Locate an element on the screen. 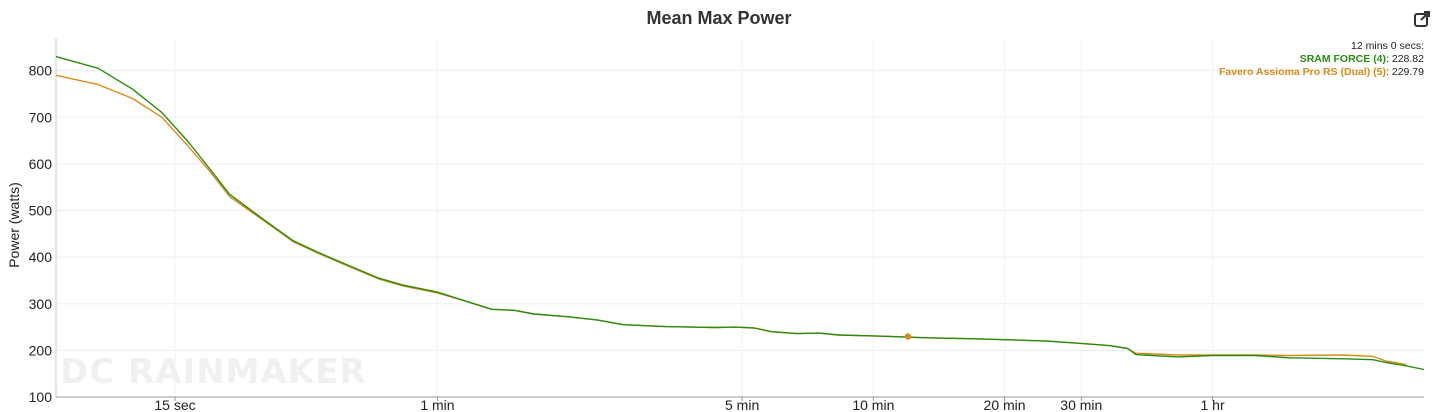 The height and width of the screenshot is (412, 1438). y-tick-label: 400 is located at coordinates (41, 257).